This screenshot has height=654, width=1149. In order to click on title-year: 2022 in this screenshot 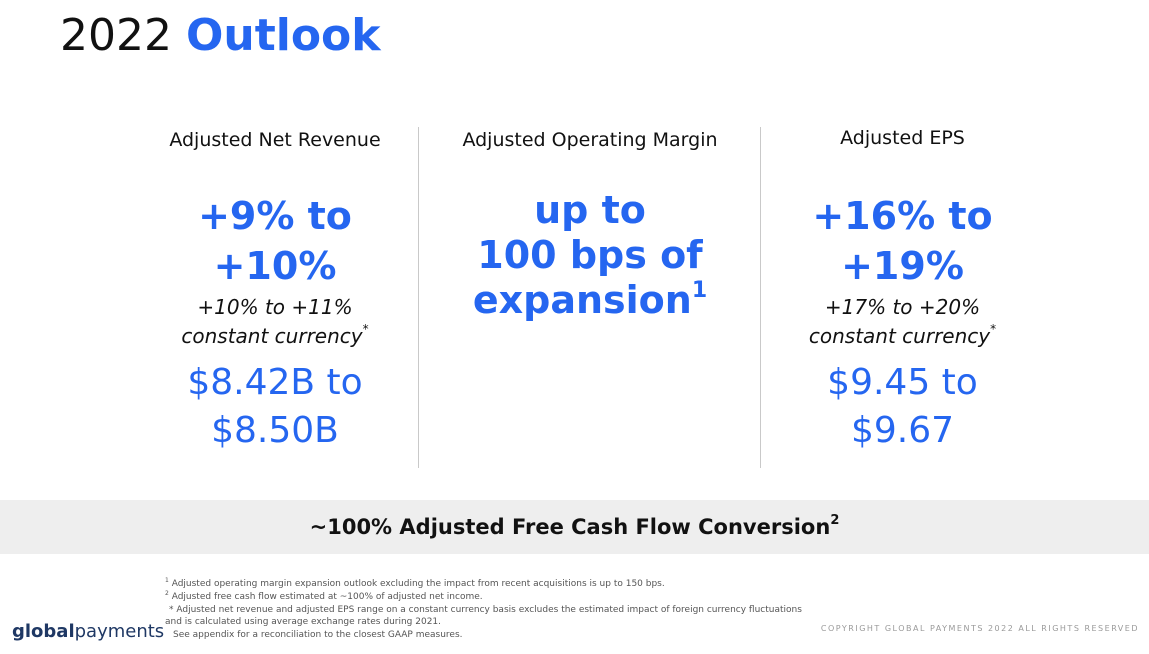, I will do `click(116, 35)`.